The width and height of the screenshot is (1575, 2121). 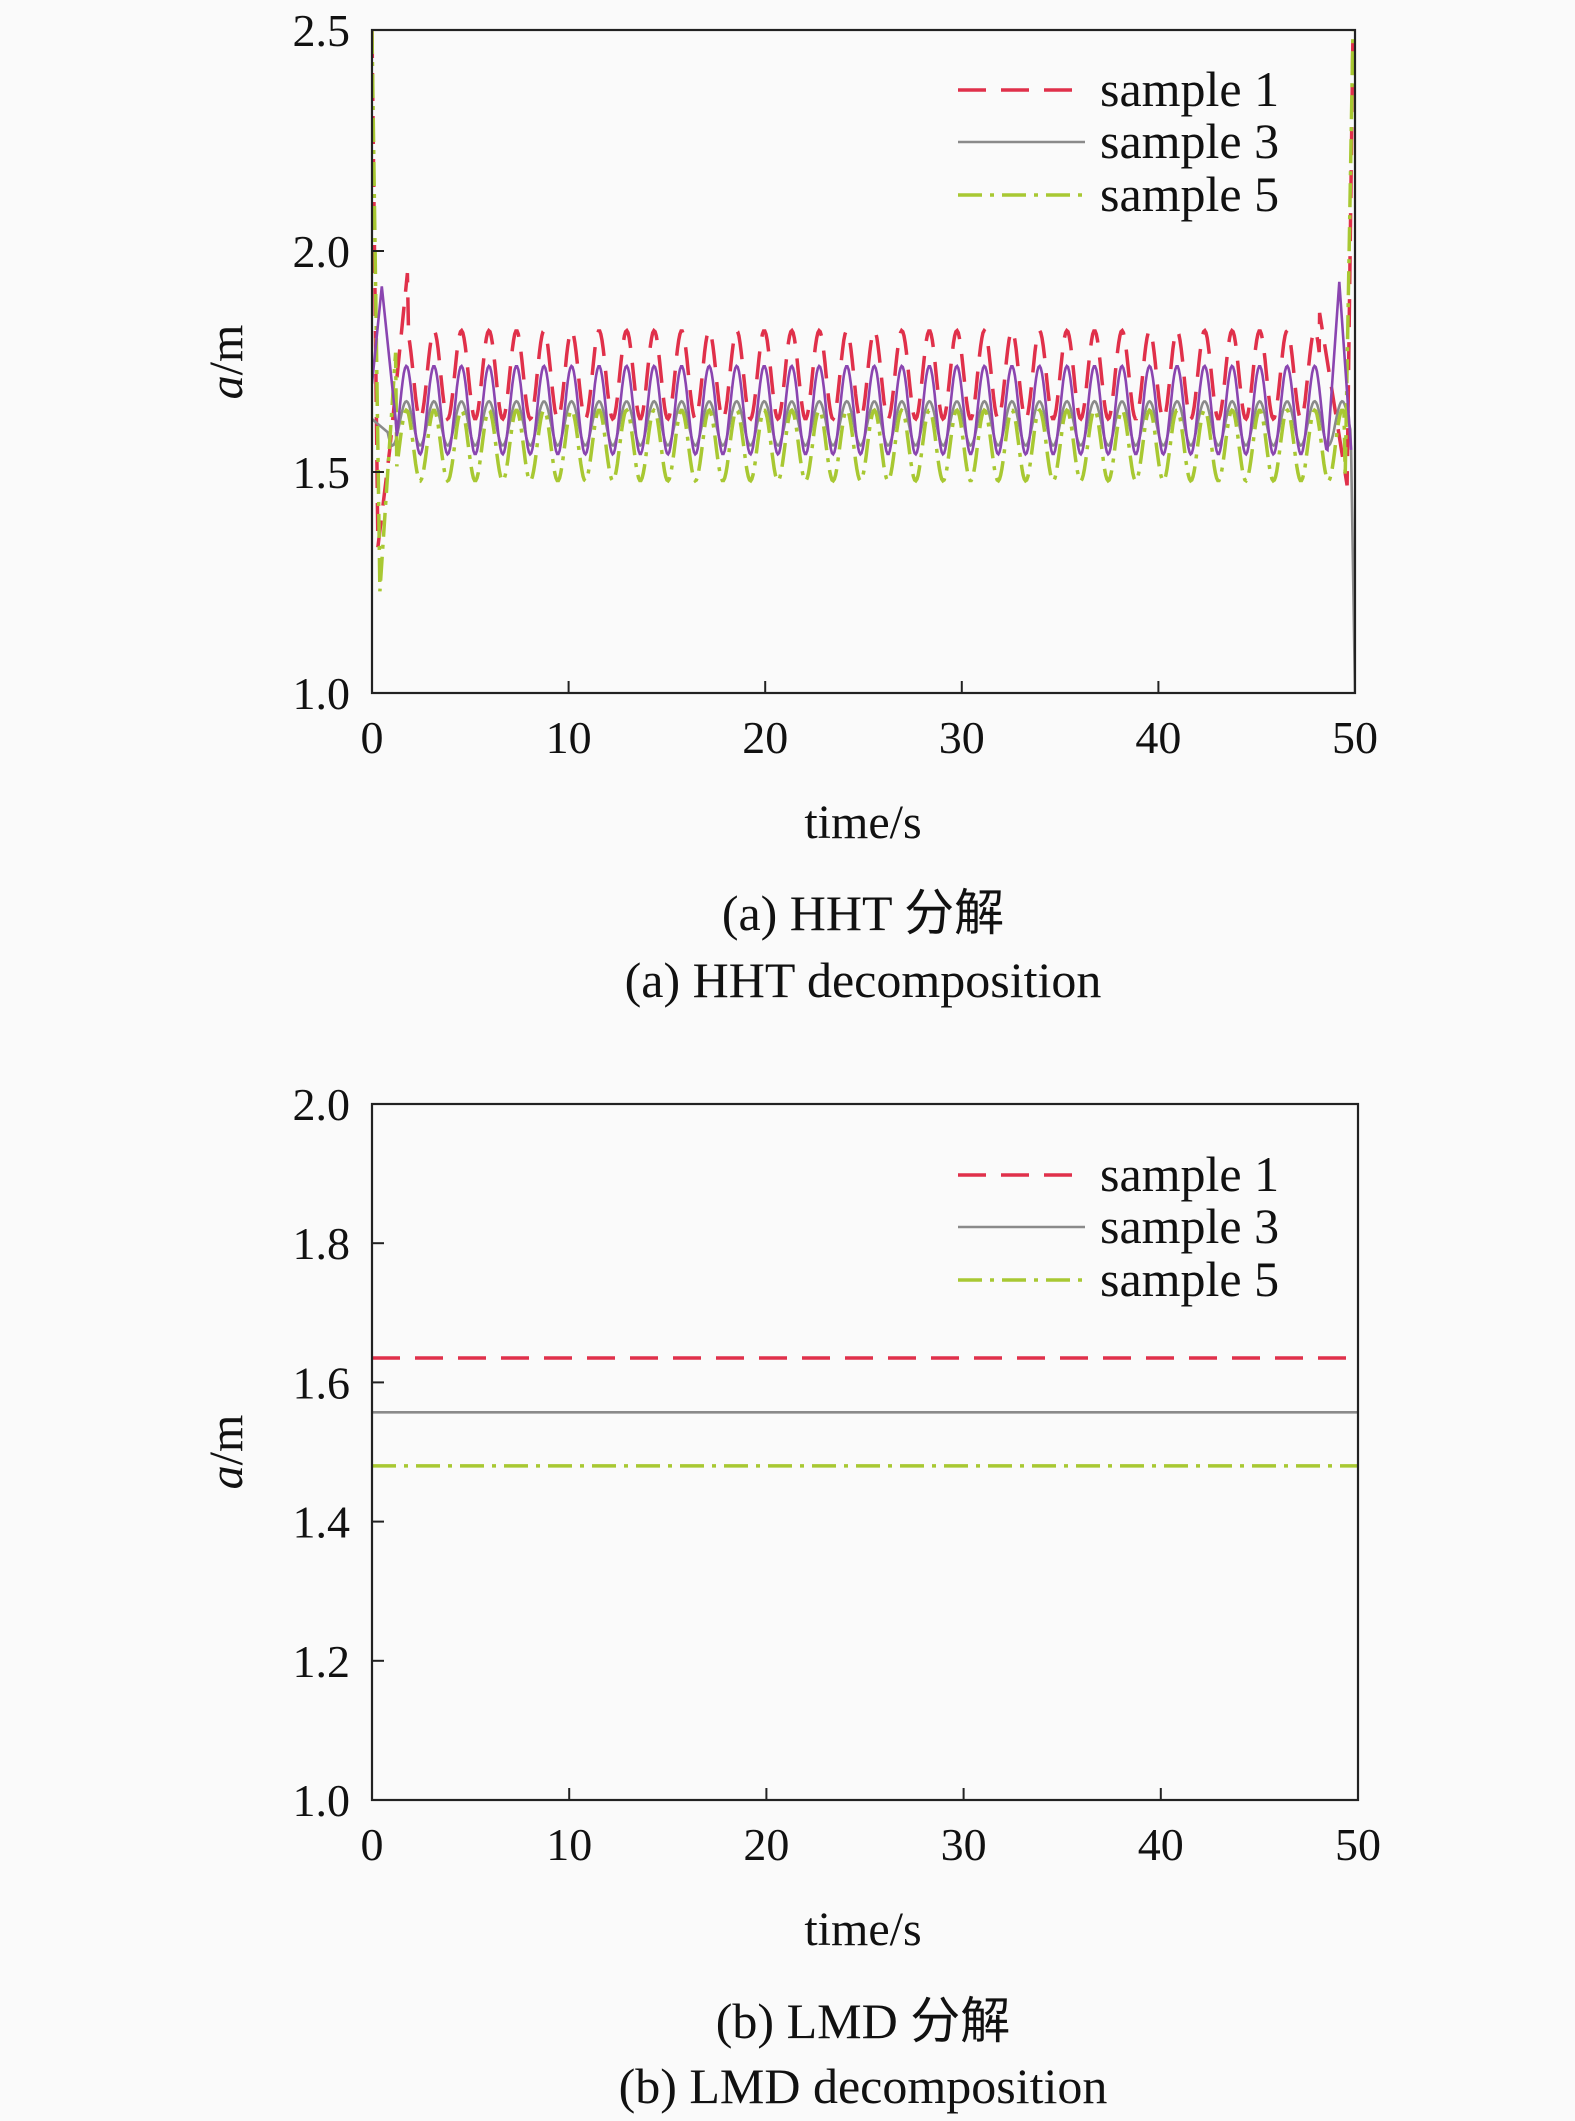 I want to click on caption-en: (b) LMD decomposition, so click(x=863, y=2086).